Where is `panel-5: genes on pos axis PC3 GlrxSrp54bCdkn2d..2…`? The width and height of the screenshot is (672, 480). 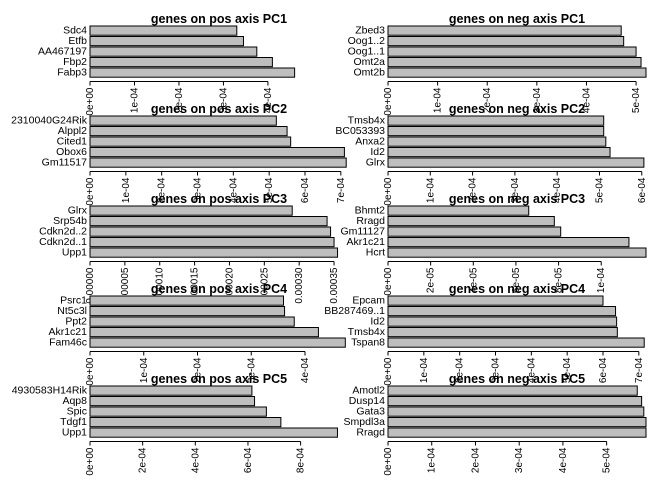
panel-5: genes on pos axis PC3 GlrxSrp54bCdkn2d..2… is located at coordinates (189, 248).